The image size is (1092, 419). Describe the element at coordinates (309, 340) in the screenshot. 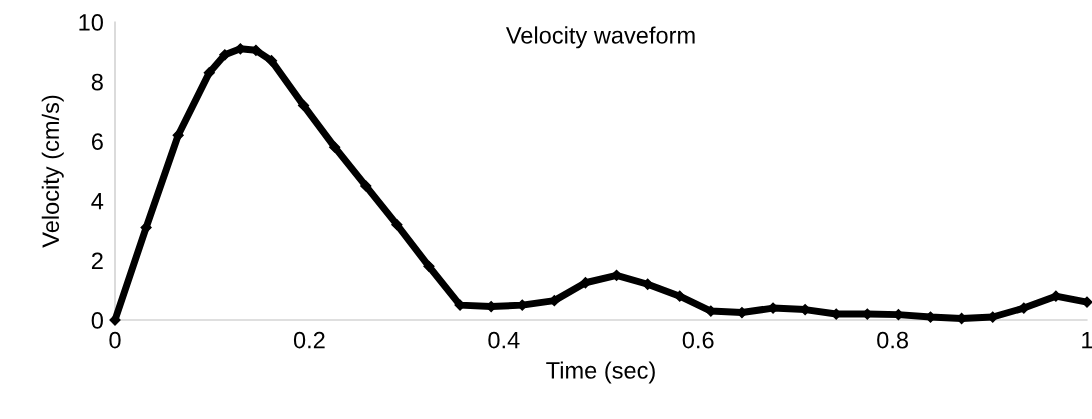

I see `x-tick-label: 0.2` at that location.